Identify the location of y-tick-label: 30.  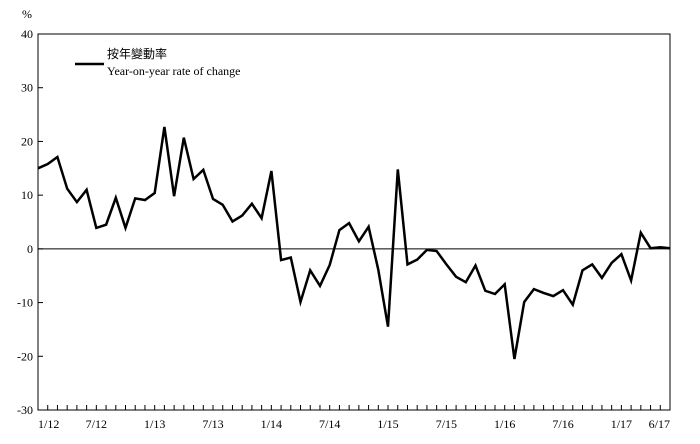
(27, 88).